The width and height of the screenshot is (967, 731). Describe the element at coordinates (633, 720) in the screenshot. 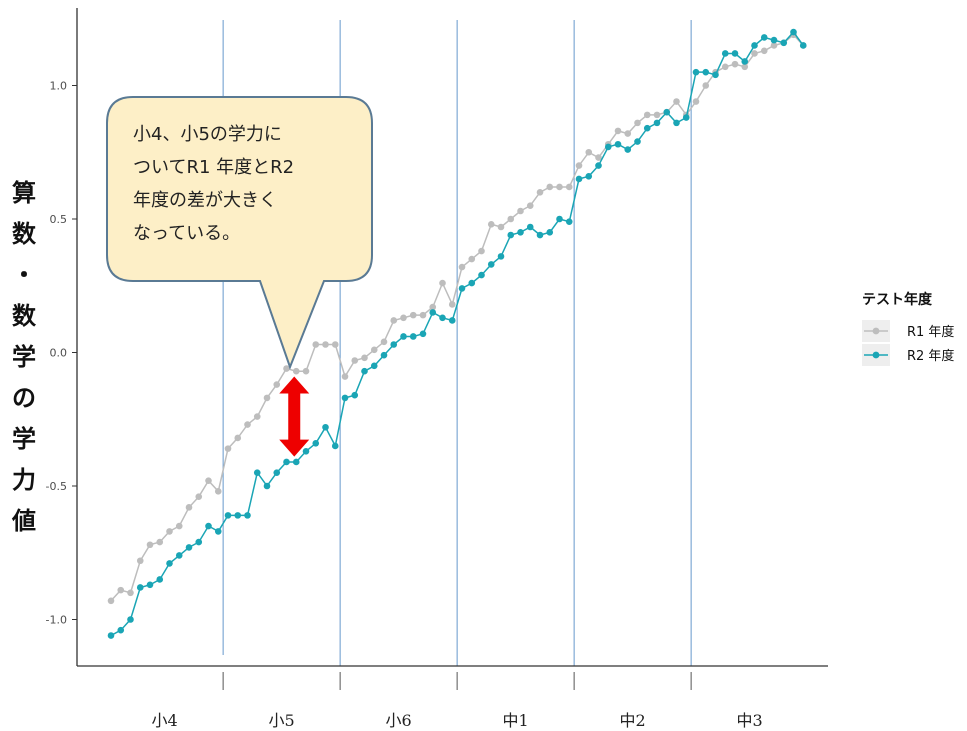

I see `x-category-label: 中2` at that location.